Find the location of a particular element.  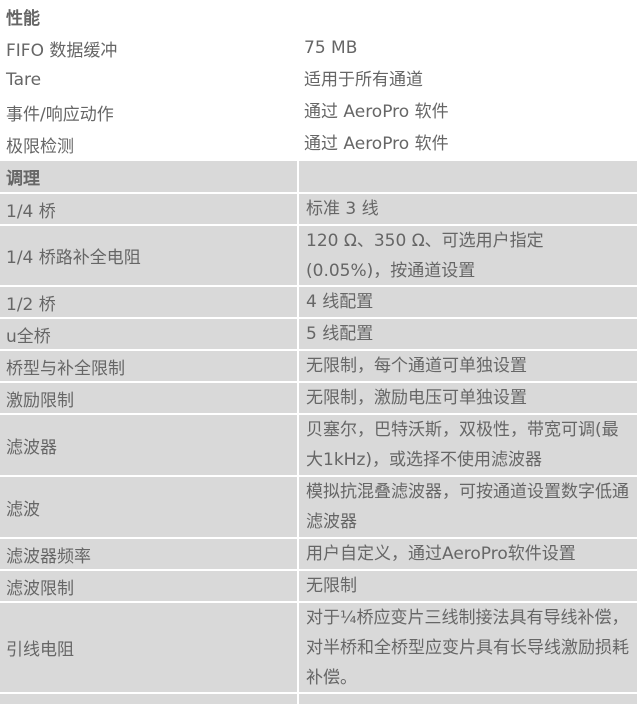

row-value: 标准 3 线 is located at coordinates (468, 209).